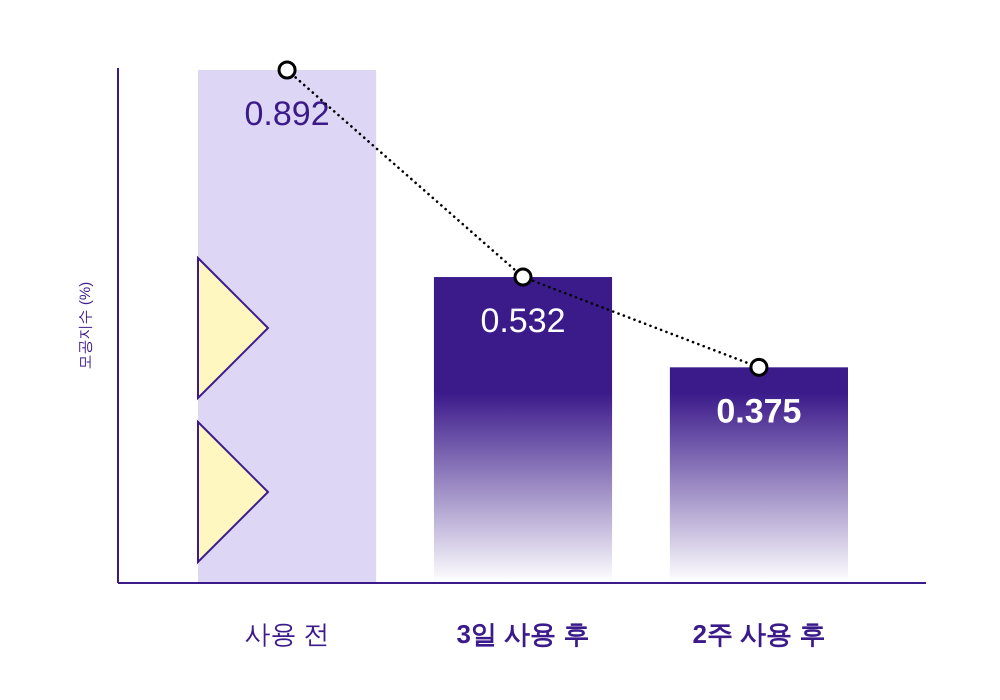 This screenshot has height=700, width=1000. Describe the element at coordinates (287, 634) in the screenshot. I see `x-tick-label: 사용 전` at that location.